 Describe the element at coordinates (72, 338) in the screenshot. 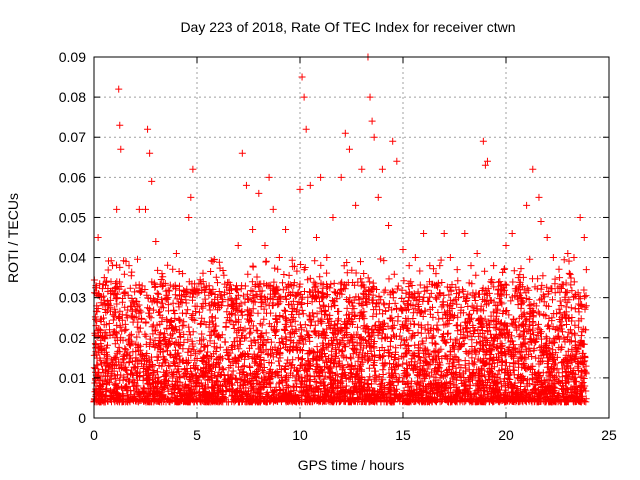

I see `y-tick-label: 0.02` at that location.